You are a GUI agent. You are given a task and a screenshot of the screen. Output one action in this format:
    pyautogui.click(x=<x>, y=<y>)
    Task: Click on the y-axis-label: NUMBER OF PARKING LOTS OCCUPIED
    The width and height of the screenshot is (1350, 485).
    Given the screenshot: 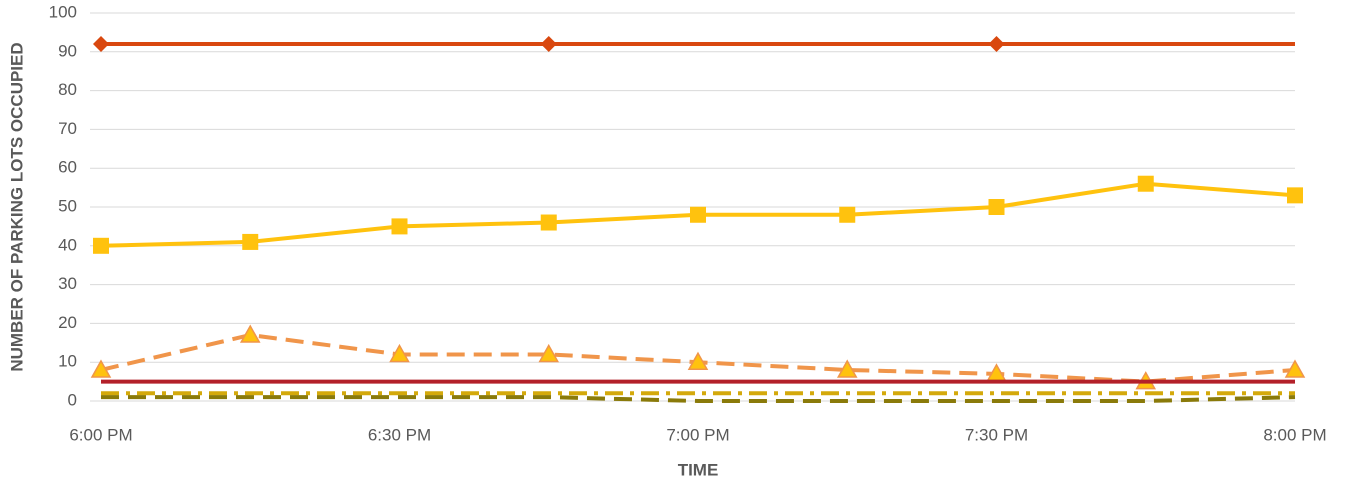 What is the action you would take?
    pyautogui.click(x=16, y=206)
    